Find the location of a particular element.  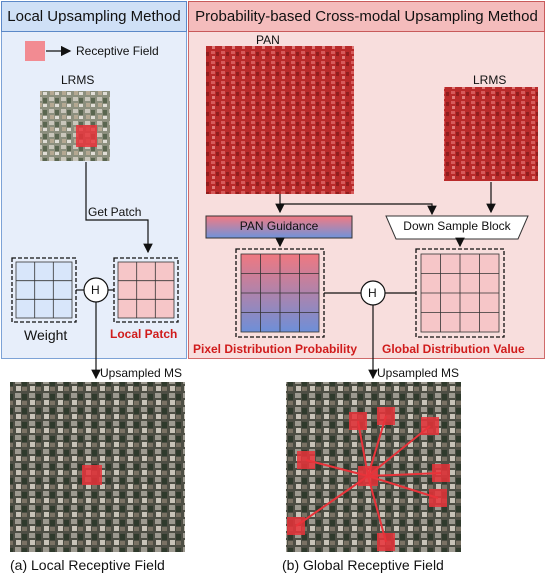

local-method-title: Local Upsampling Method is located at coordinates (94, 16).